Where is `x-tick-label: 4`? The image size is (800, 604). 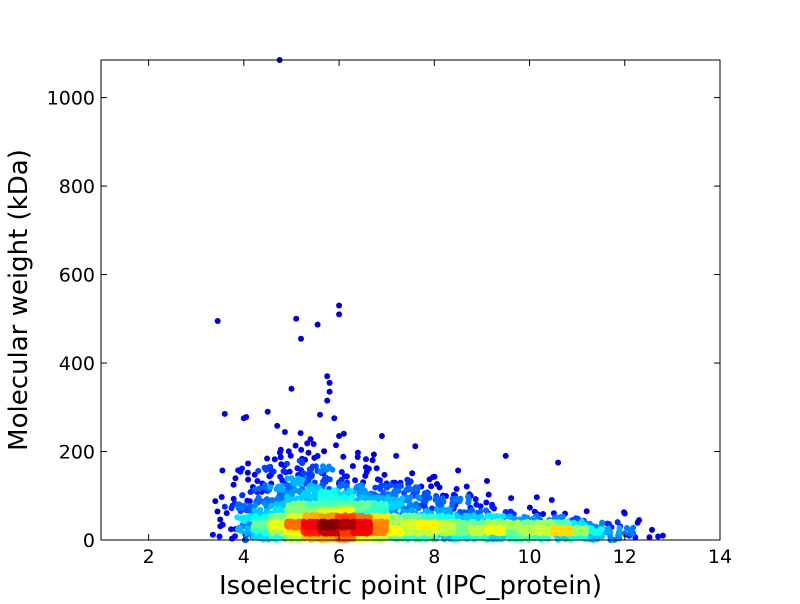 x-tick-label: 4 is located at coordinates (244, 557).